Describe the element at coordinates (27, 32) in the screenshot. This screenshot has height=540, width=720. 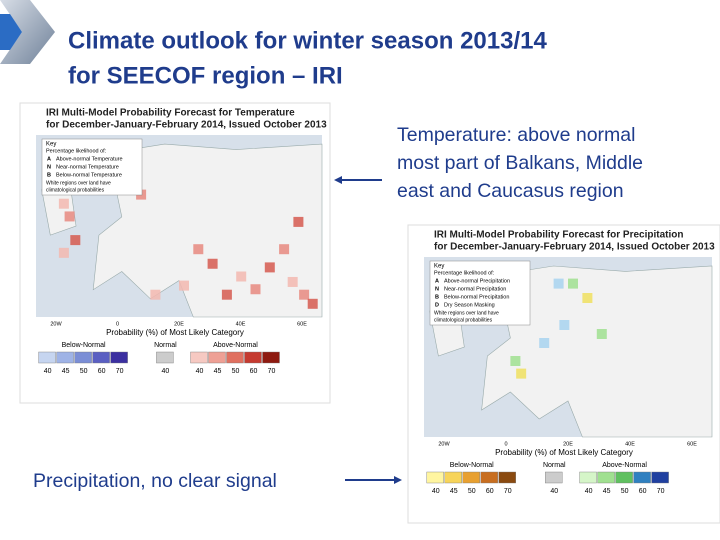
I see `chevron` at that location.